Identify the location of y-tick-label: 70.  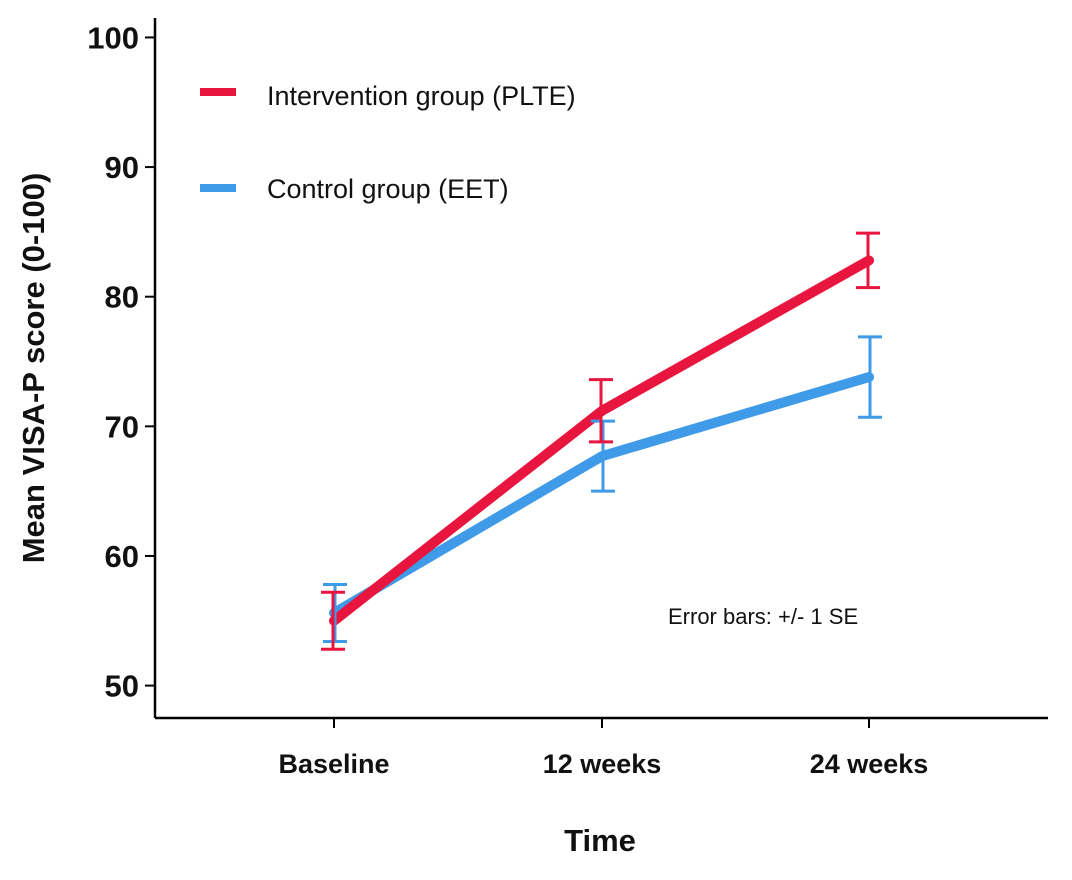
(122, 426).